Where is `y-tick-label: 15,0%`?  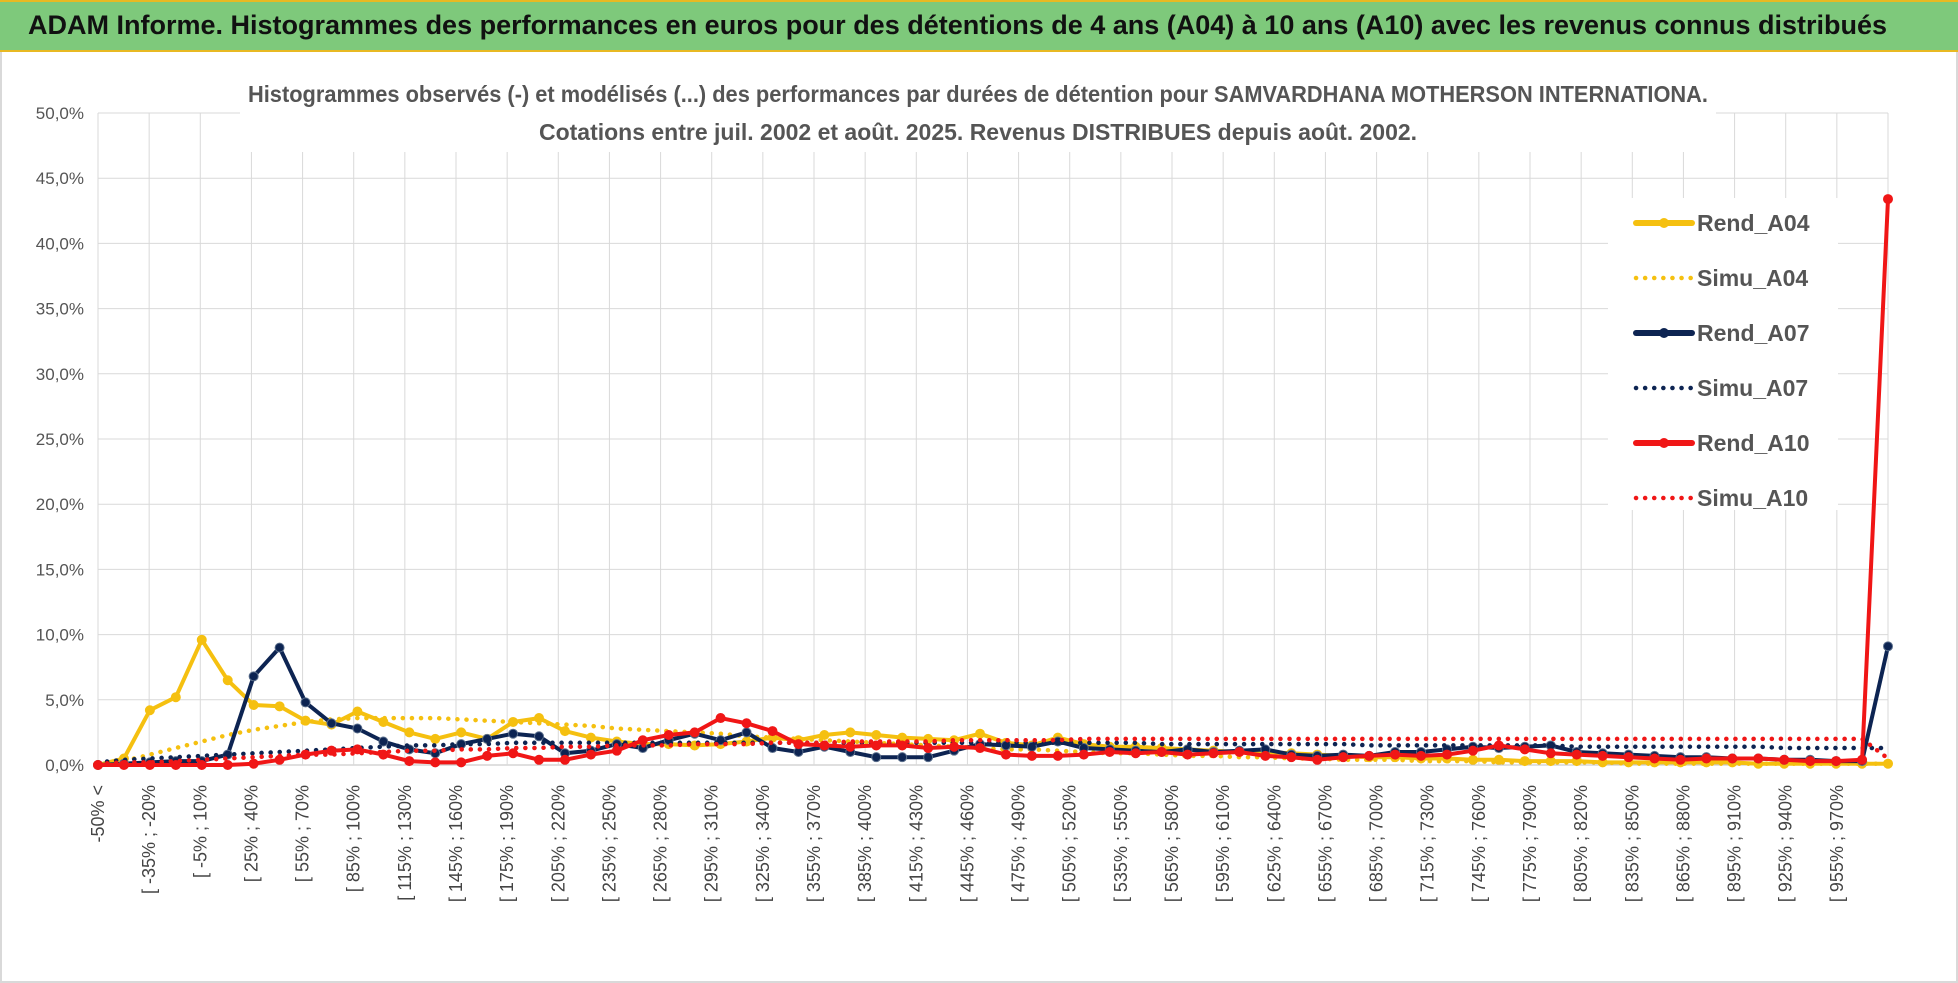
y-tick-label: 15,0% is located at coordinates (60, 569).